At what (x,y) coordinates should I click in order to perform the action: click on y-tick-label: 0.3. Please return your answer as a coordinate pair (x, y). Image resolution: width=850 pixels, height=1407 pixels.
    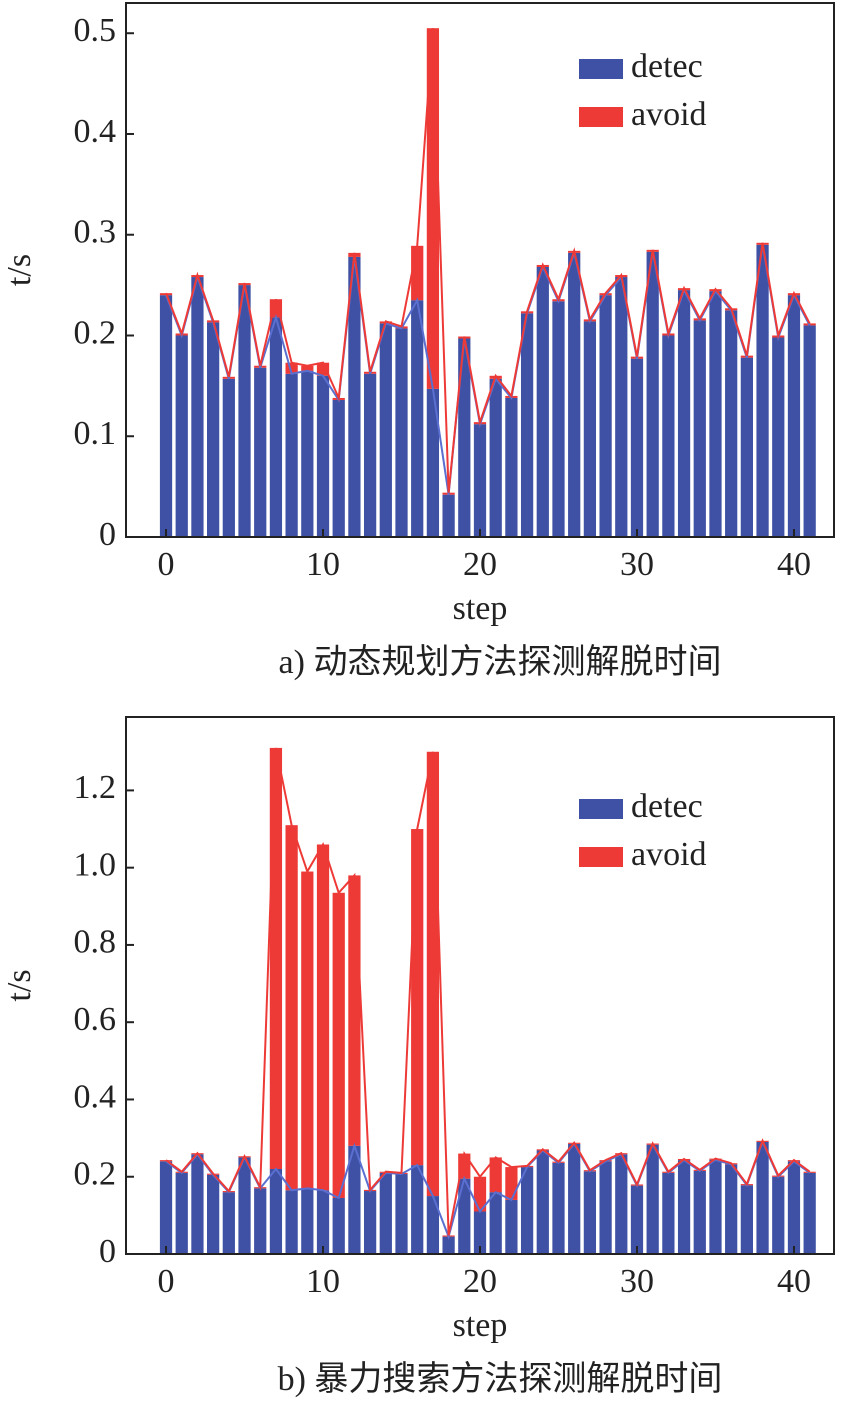
    Looking at the image, I should click on (95, 232).